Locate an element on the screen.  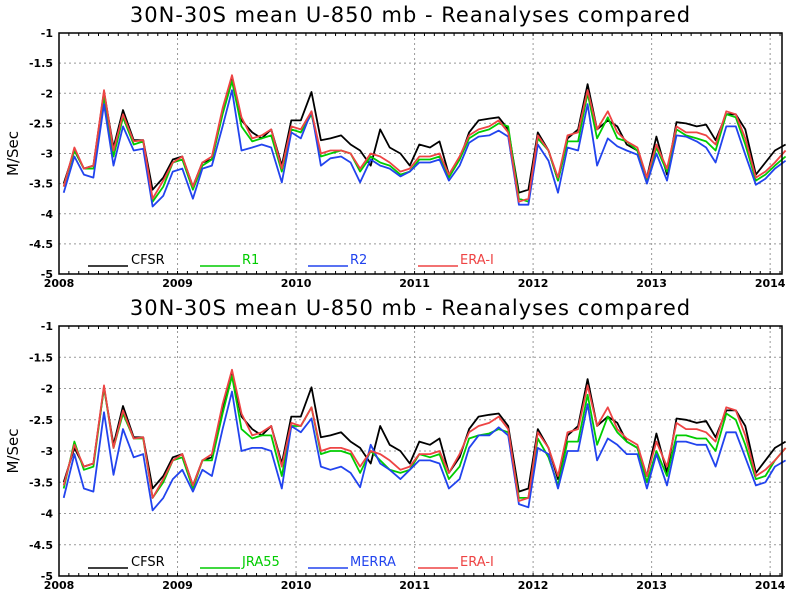
legend-label: MERRA is located at coordinates (373, 562).